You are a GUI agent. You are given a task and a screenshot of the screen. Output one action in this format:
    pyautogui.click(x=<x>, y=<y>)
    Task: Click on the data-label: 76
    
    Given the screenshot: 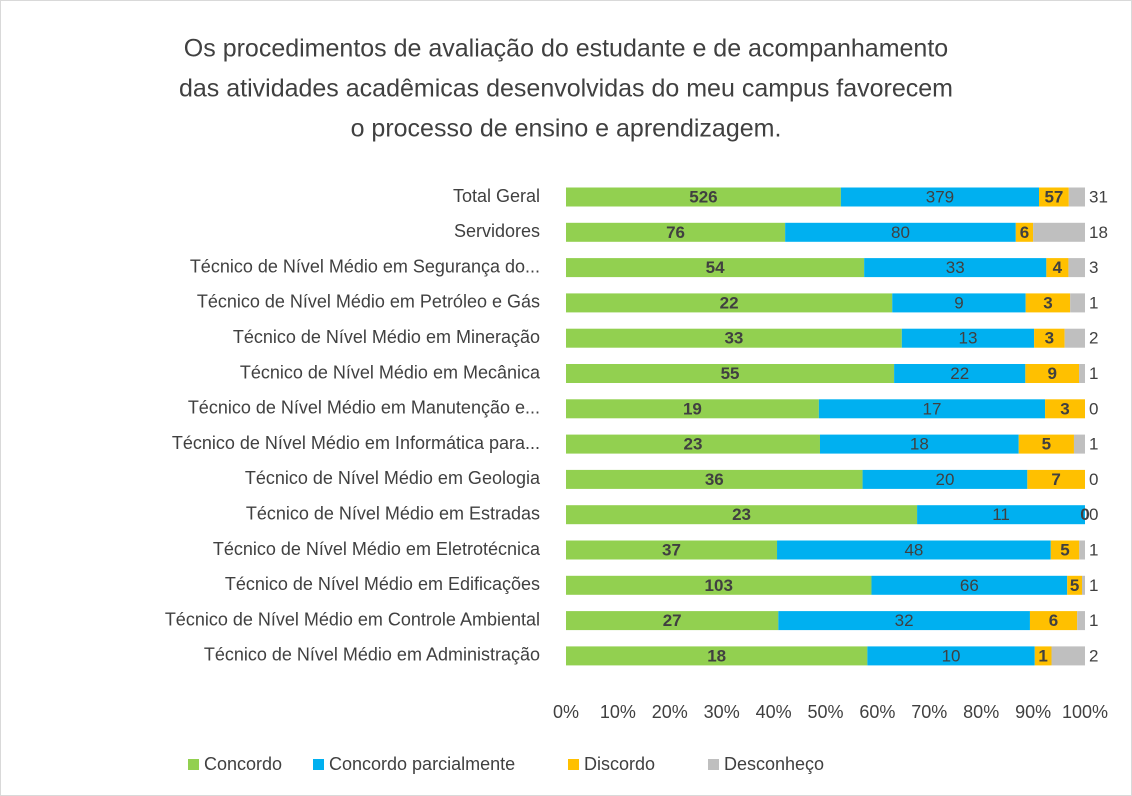 What is the action you would take?
    pyautogui.click(x=675, y=232)
    